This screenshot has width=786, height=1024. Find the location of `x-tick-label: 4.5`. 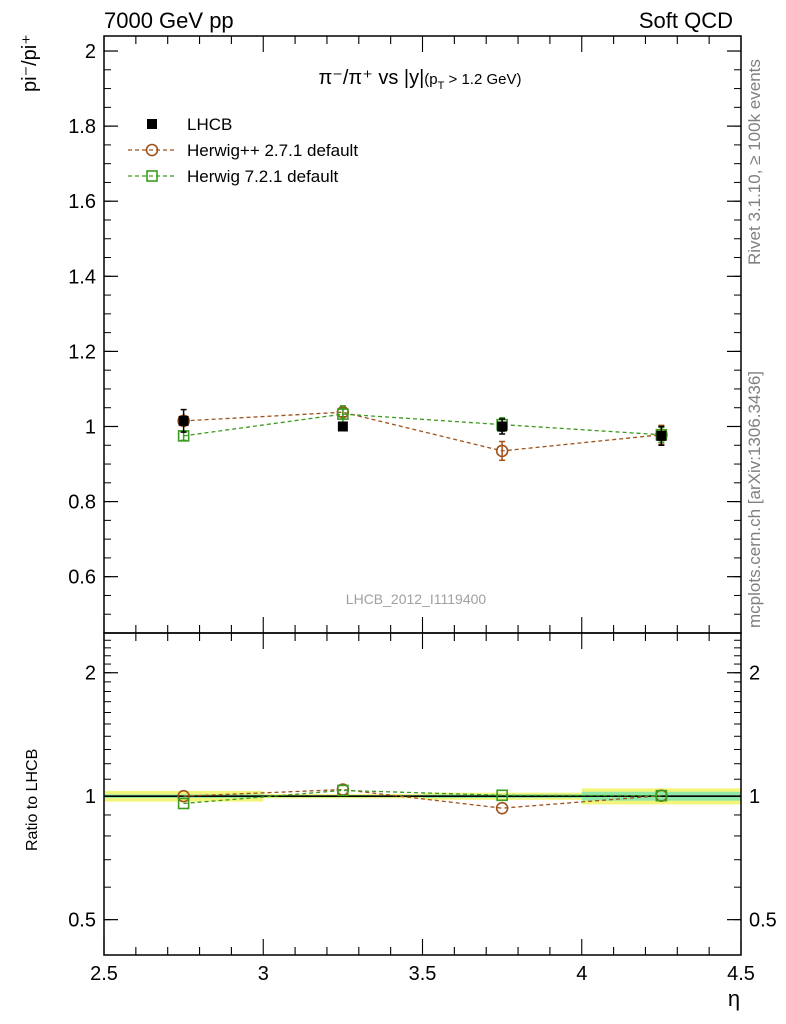

x-tick-label: 4.5 is located at coordinates (741, 974).